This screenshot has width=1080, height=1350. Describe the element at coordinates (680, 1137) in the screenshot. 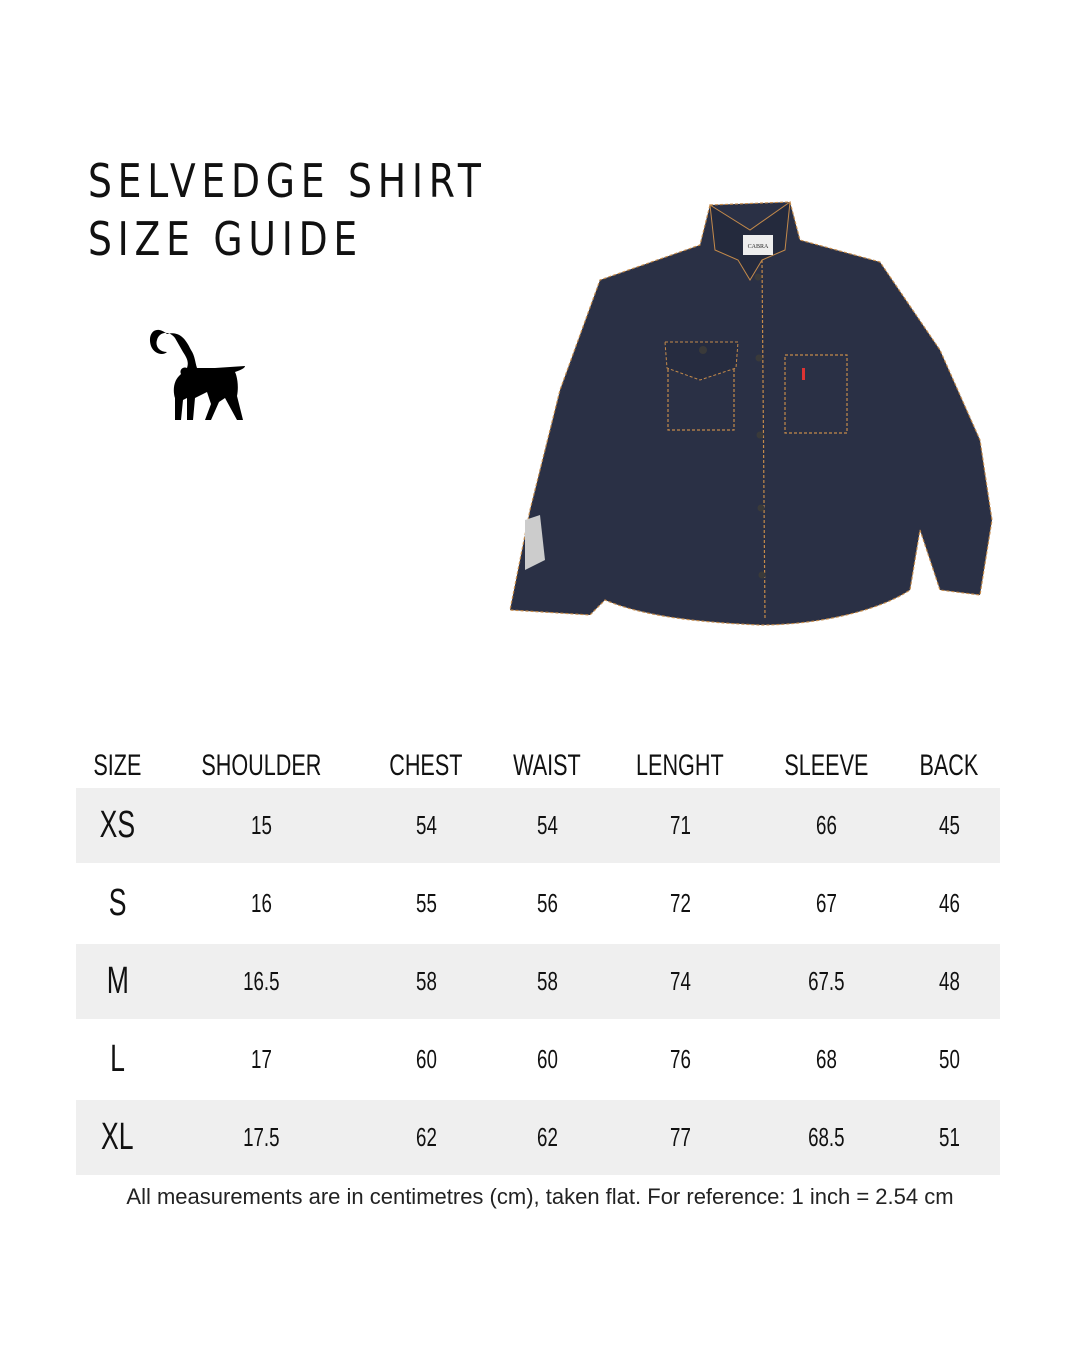

I see `cell-length: 77` at that location.